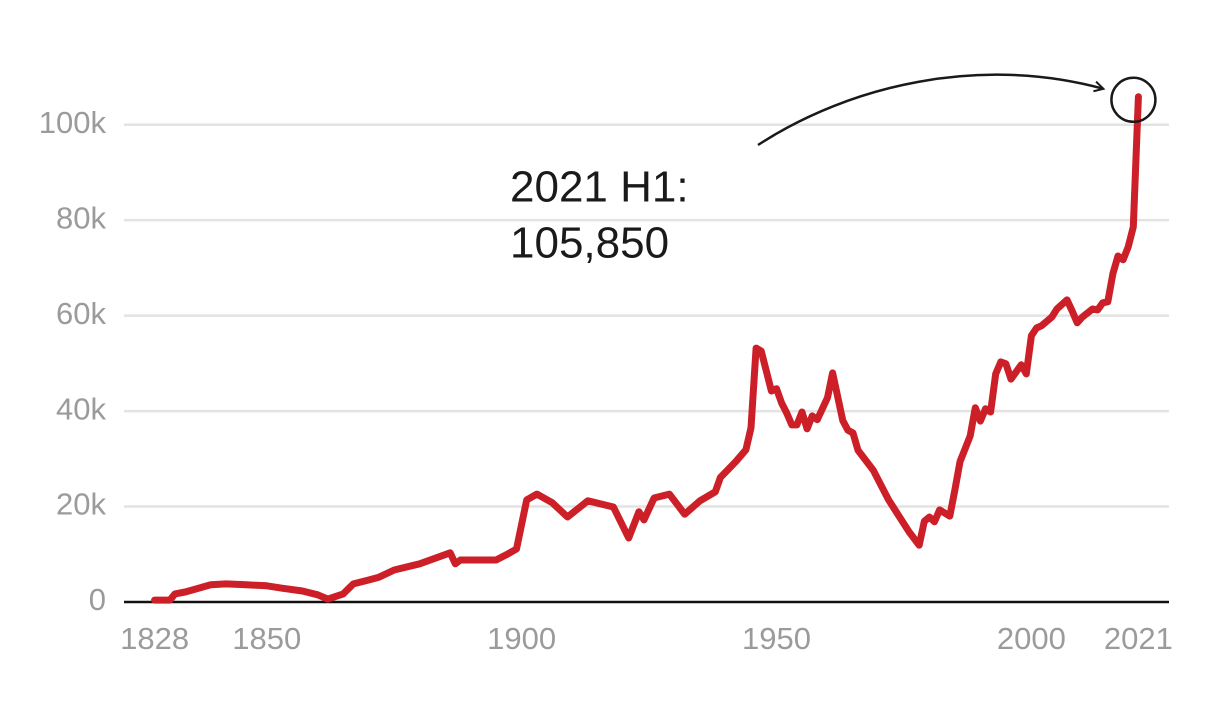 Image resolution: width=1219 pixels, height=719 pixels. Describe the element at coordinates (154, 638) in the screenshot. I see `x-tick-label: 1828` at that location.